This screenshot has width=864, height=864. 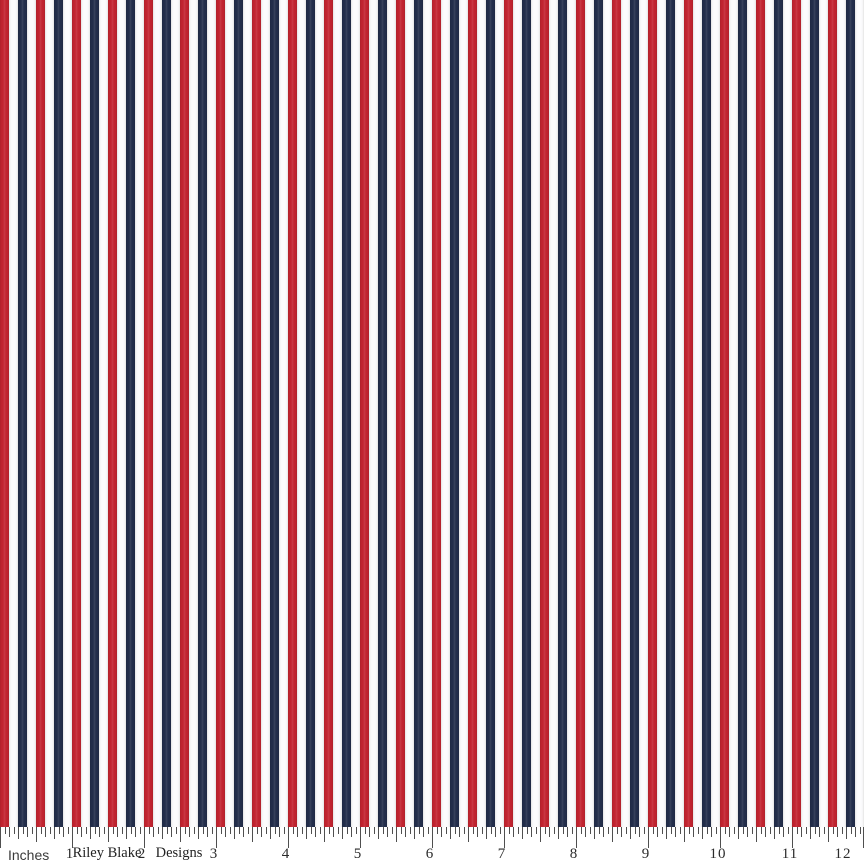 I want to click on ruler-number: 4, so click(x=286, y=854).